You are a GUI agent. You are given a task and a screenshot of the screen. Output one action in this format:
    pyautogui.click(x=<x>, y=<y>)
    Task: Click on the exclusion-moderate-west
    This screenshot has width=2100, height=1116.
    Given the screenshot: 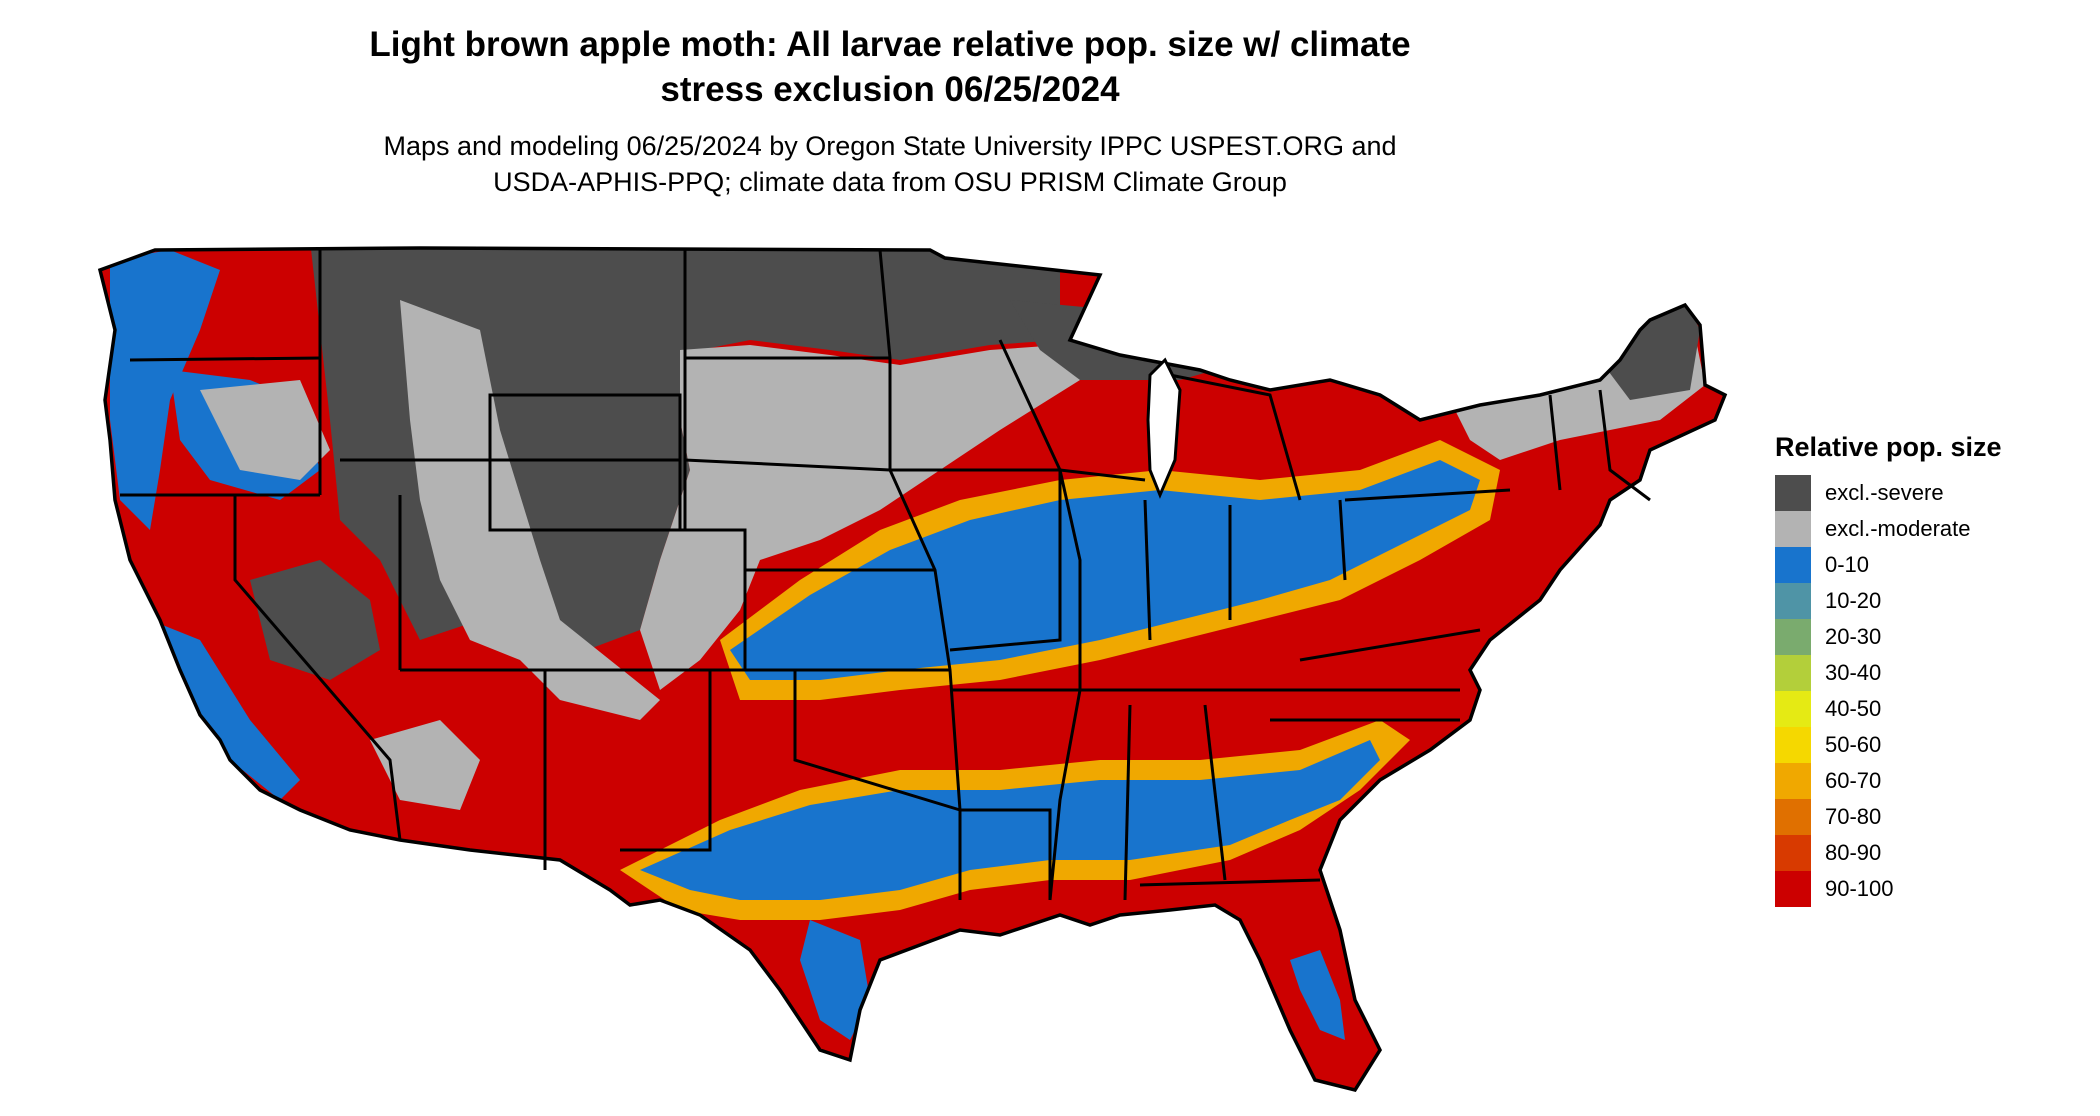 What is the action you would take?
    pyautogui.click(x=530, y=510)
    